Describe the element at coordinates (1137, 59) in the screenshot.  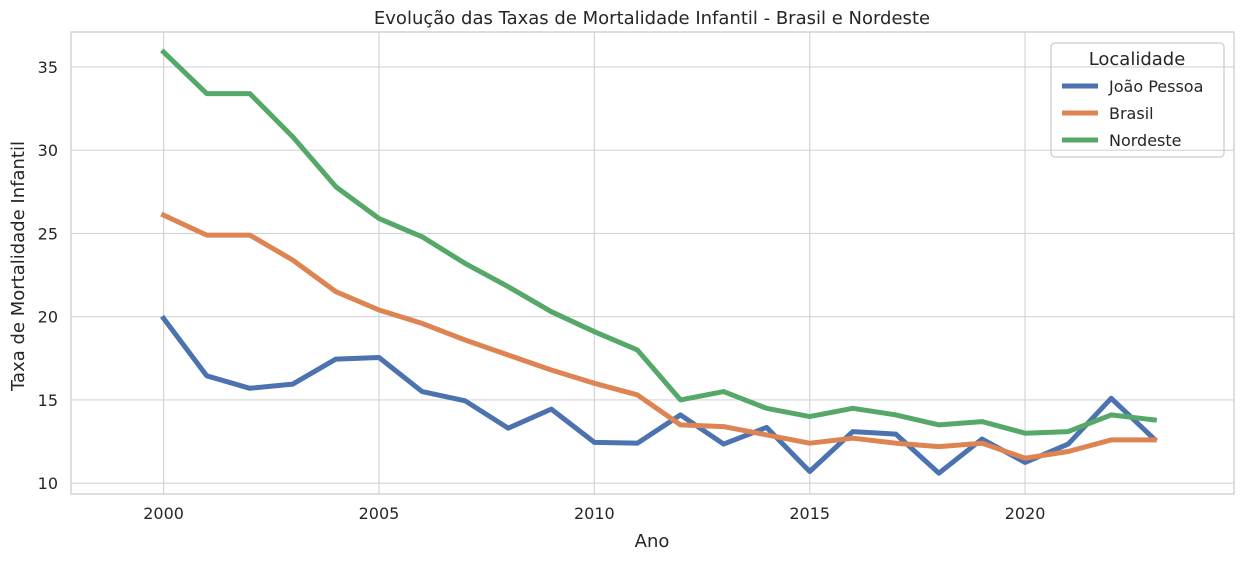
I see `legend-title: Localidade` at that location.